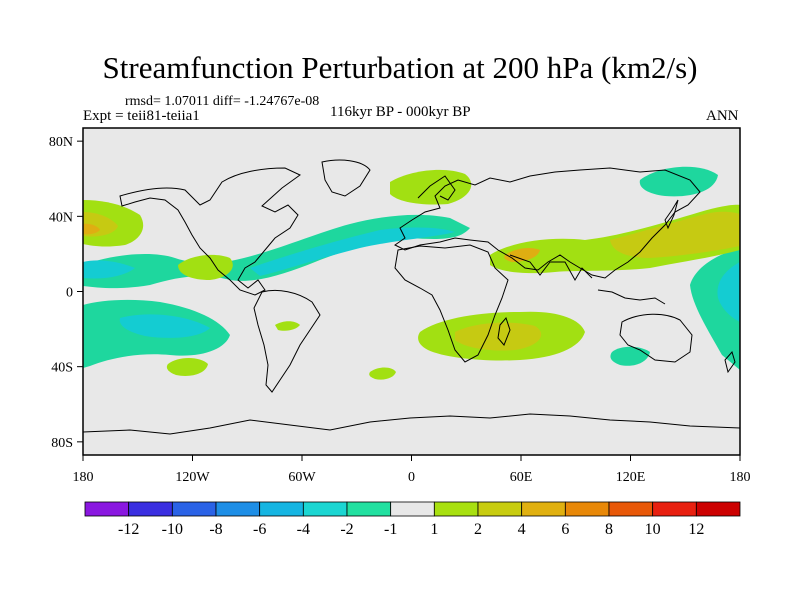 Image resolution: width=800 pixels, height=600 pixels. I want to click on lat-tick-label: 40N, so click(61, 217).